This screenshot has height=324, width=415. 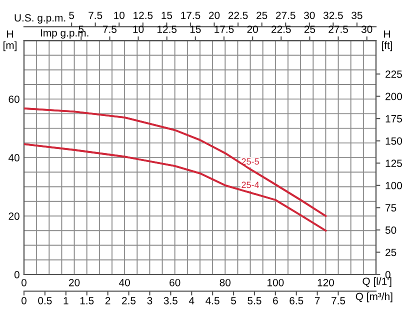 I want to click on x2-tick-label: 32.5, so click(x=333, y=16).